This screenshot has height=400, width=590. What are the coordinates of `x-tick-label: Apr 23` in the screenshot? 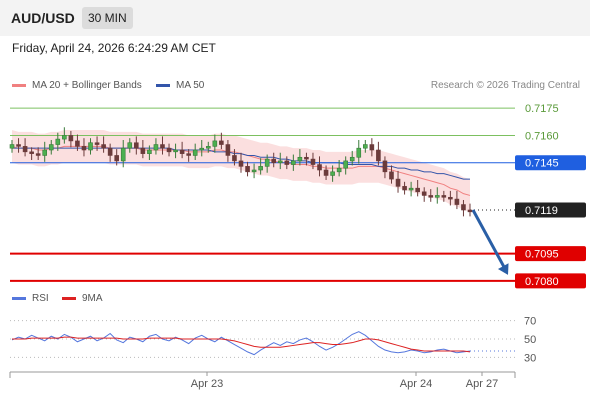 It's located at (207, 384).